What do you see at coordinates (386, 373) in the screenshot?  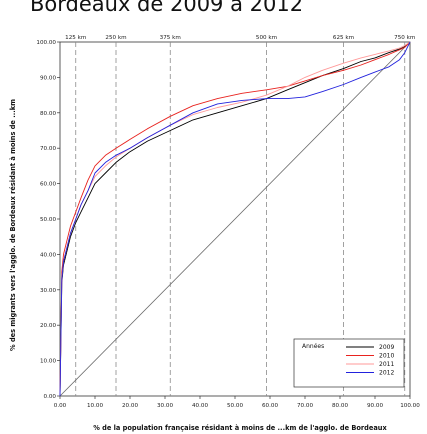 I see `legend-entry: 2012` at bounding box center [386, 373].